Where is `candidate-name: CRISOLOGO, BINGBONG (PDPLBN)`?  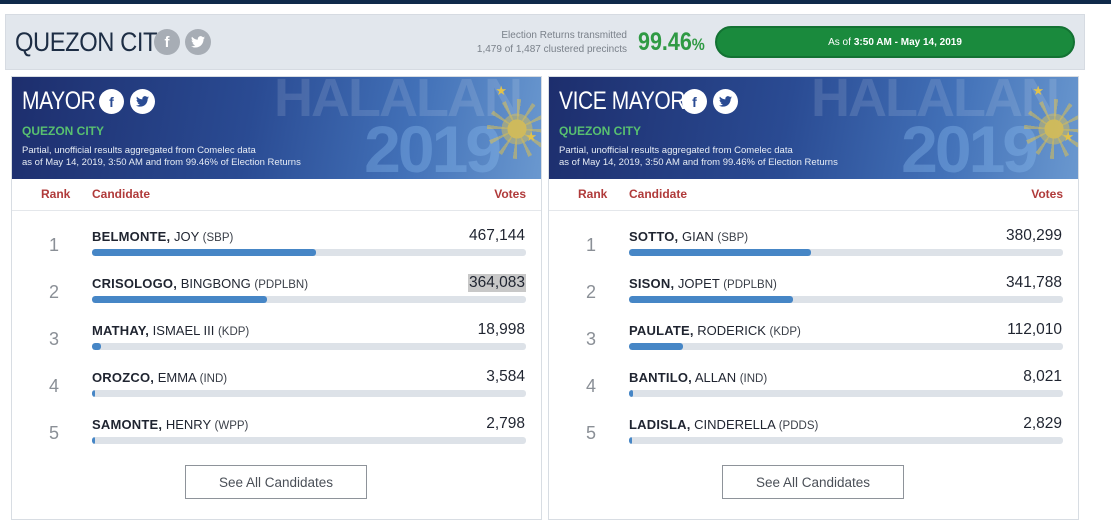
candidate-name: CRISOLOGO, BINGBONG (PDPLBN) is located at coordinates (200, 283).